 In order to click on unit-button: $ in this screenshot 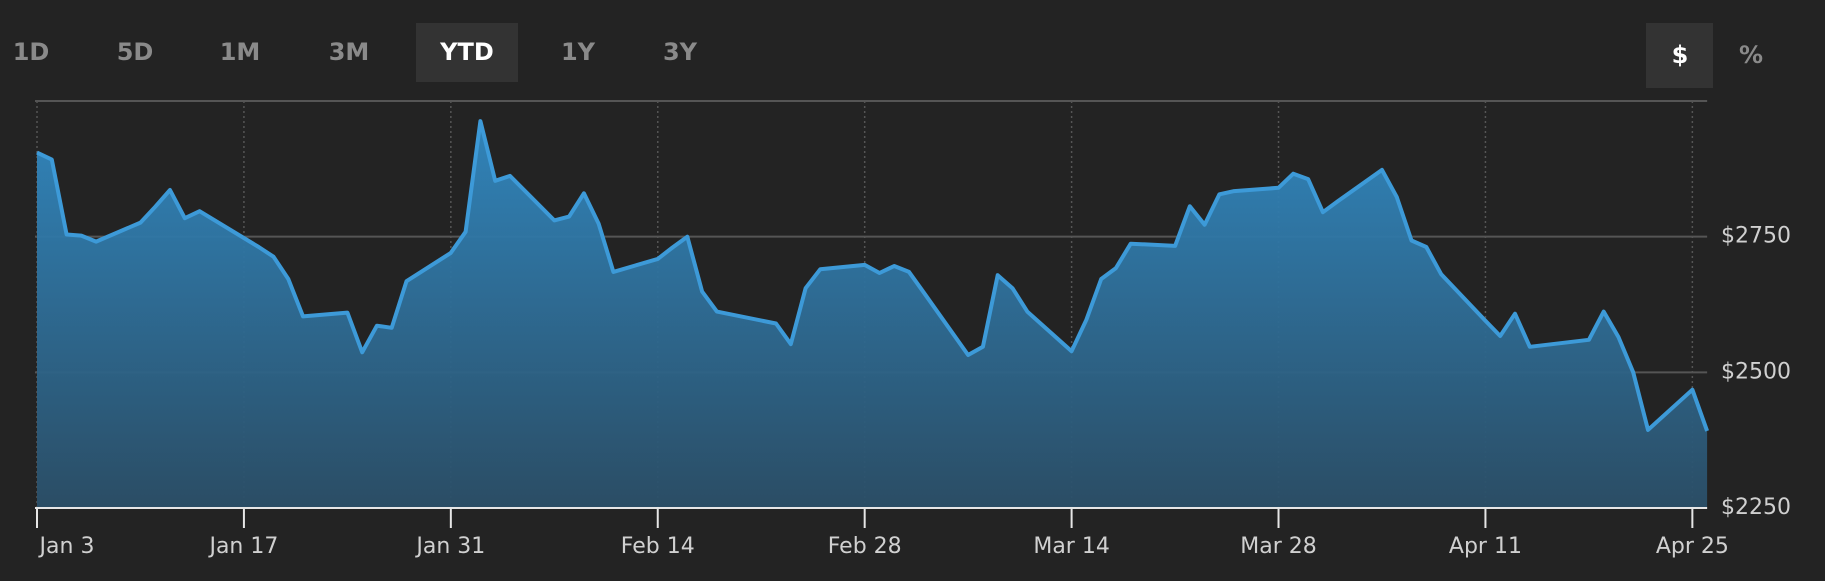, I will do `click(1680, 55)`.